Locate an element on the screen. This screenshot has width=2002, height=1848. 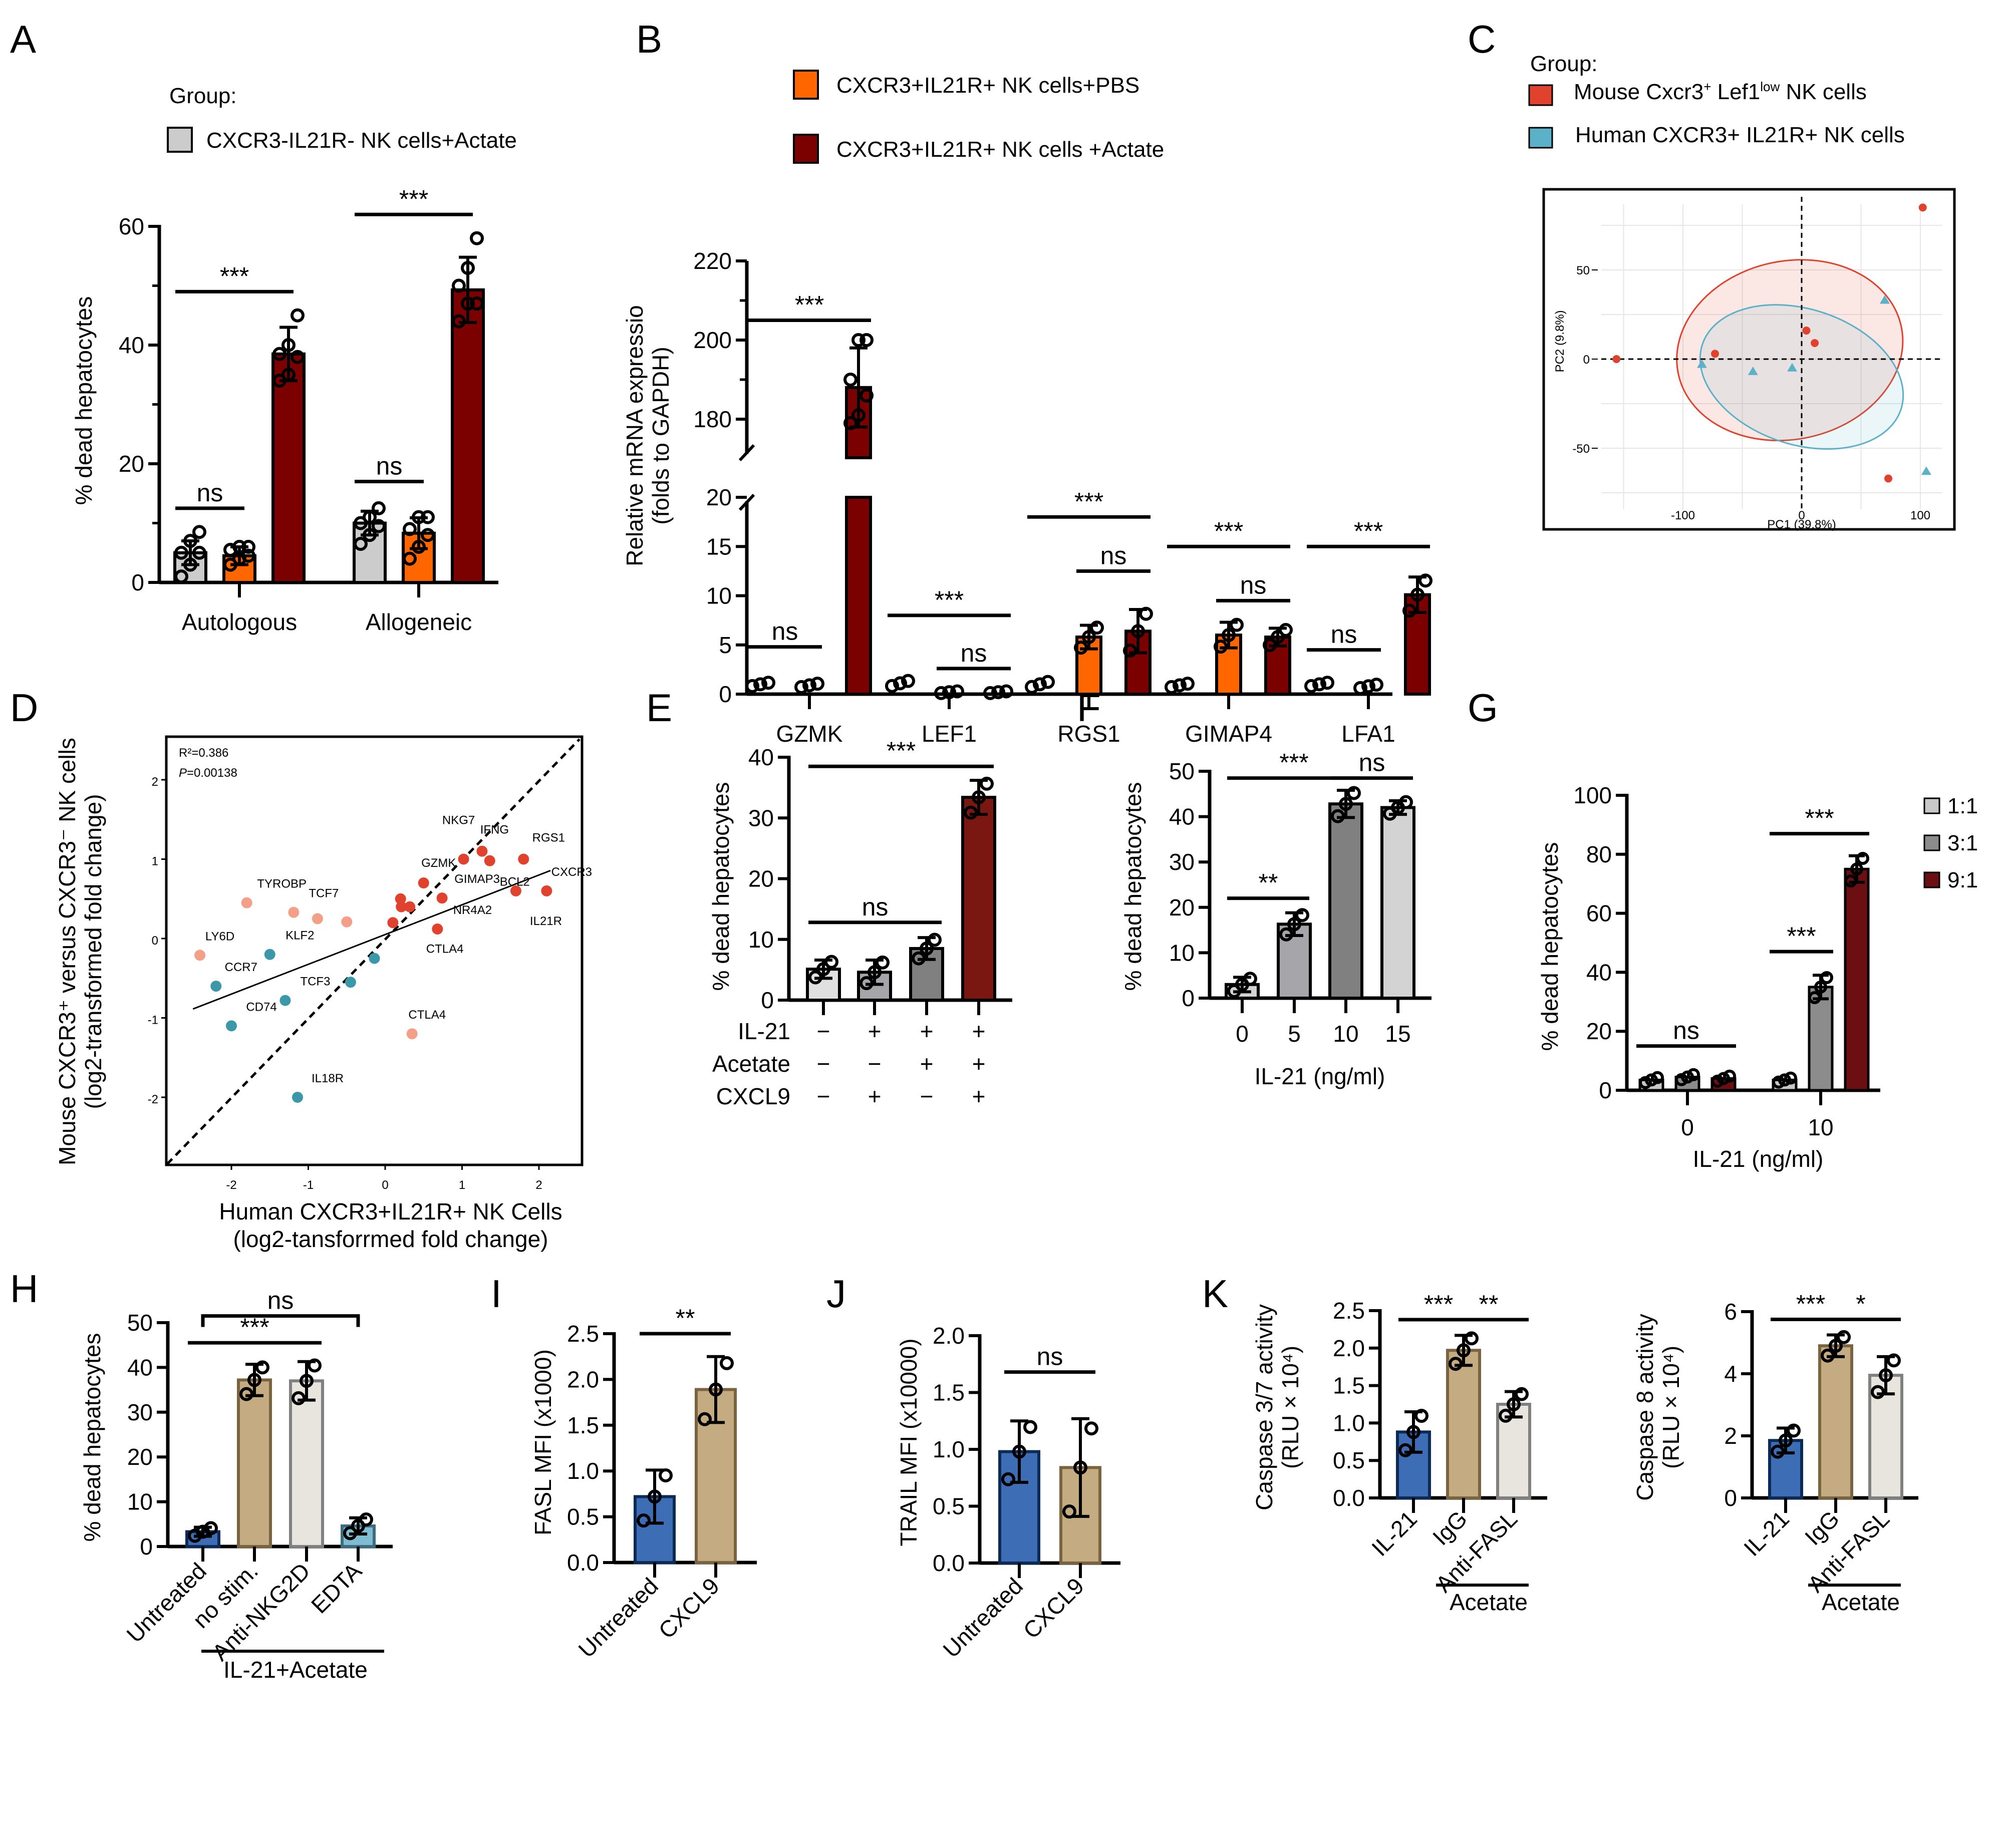
x-tick-label: GIMAP4 is located at coordinates (1229, 734).